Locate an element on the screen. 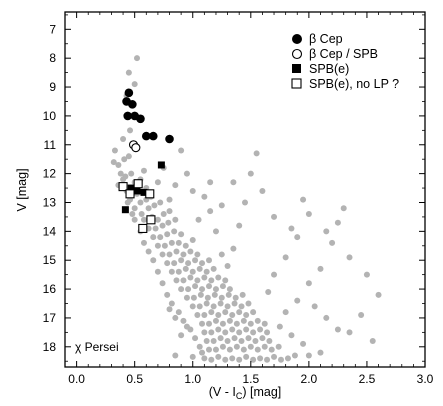  x-tick-label: 0.5 is located at coordinates (134, 379).